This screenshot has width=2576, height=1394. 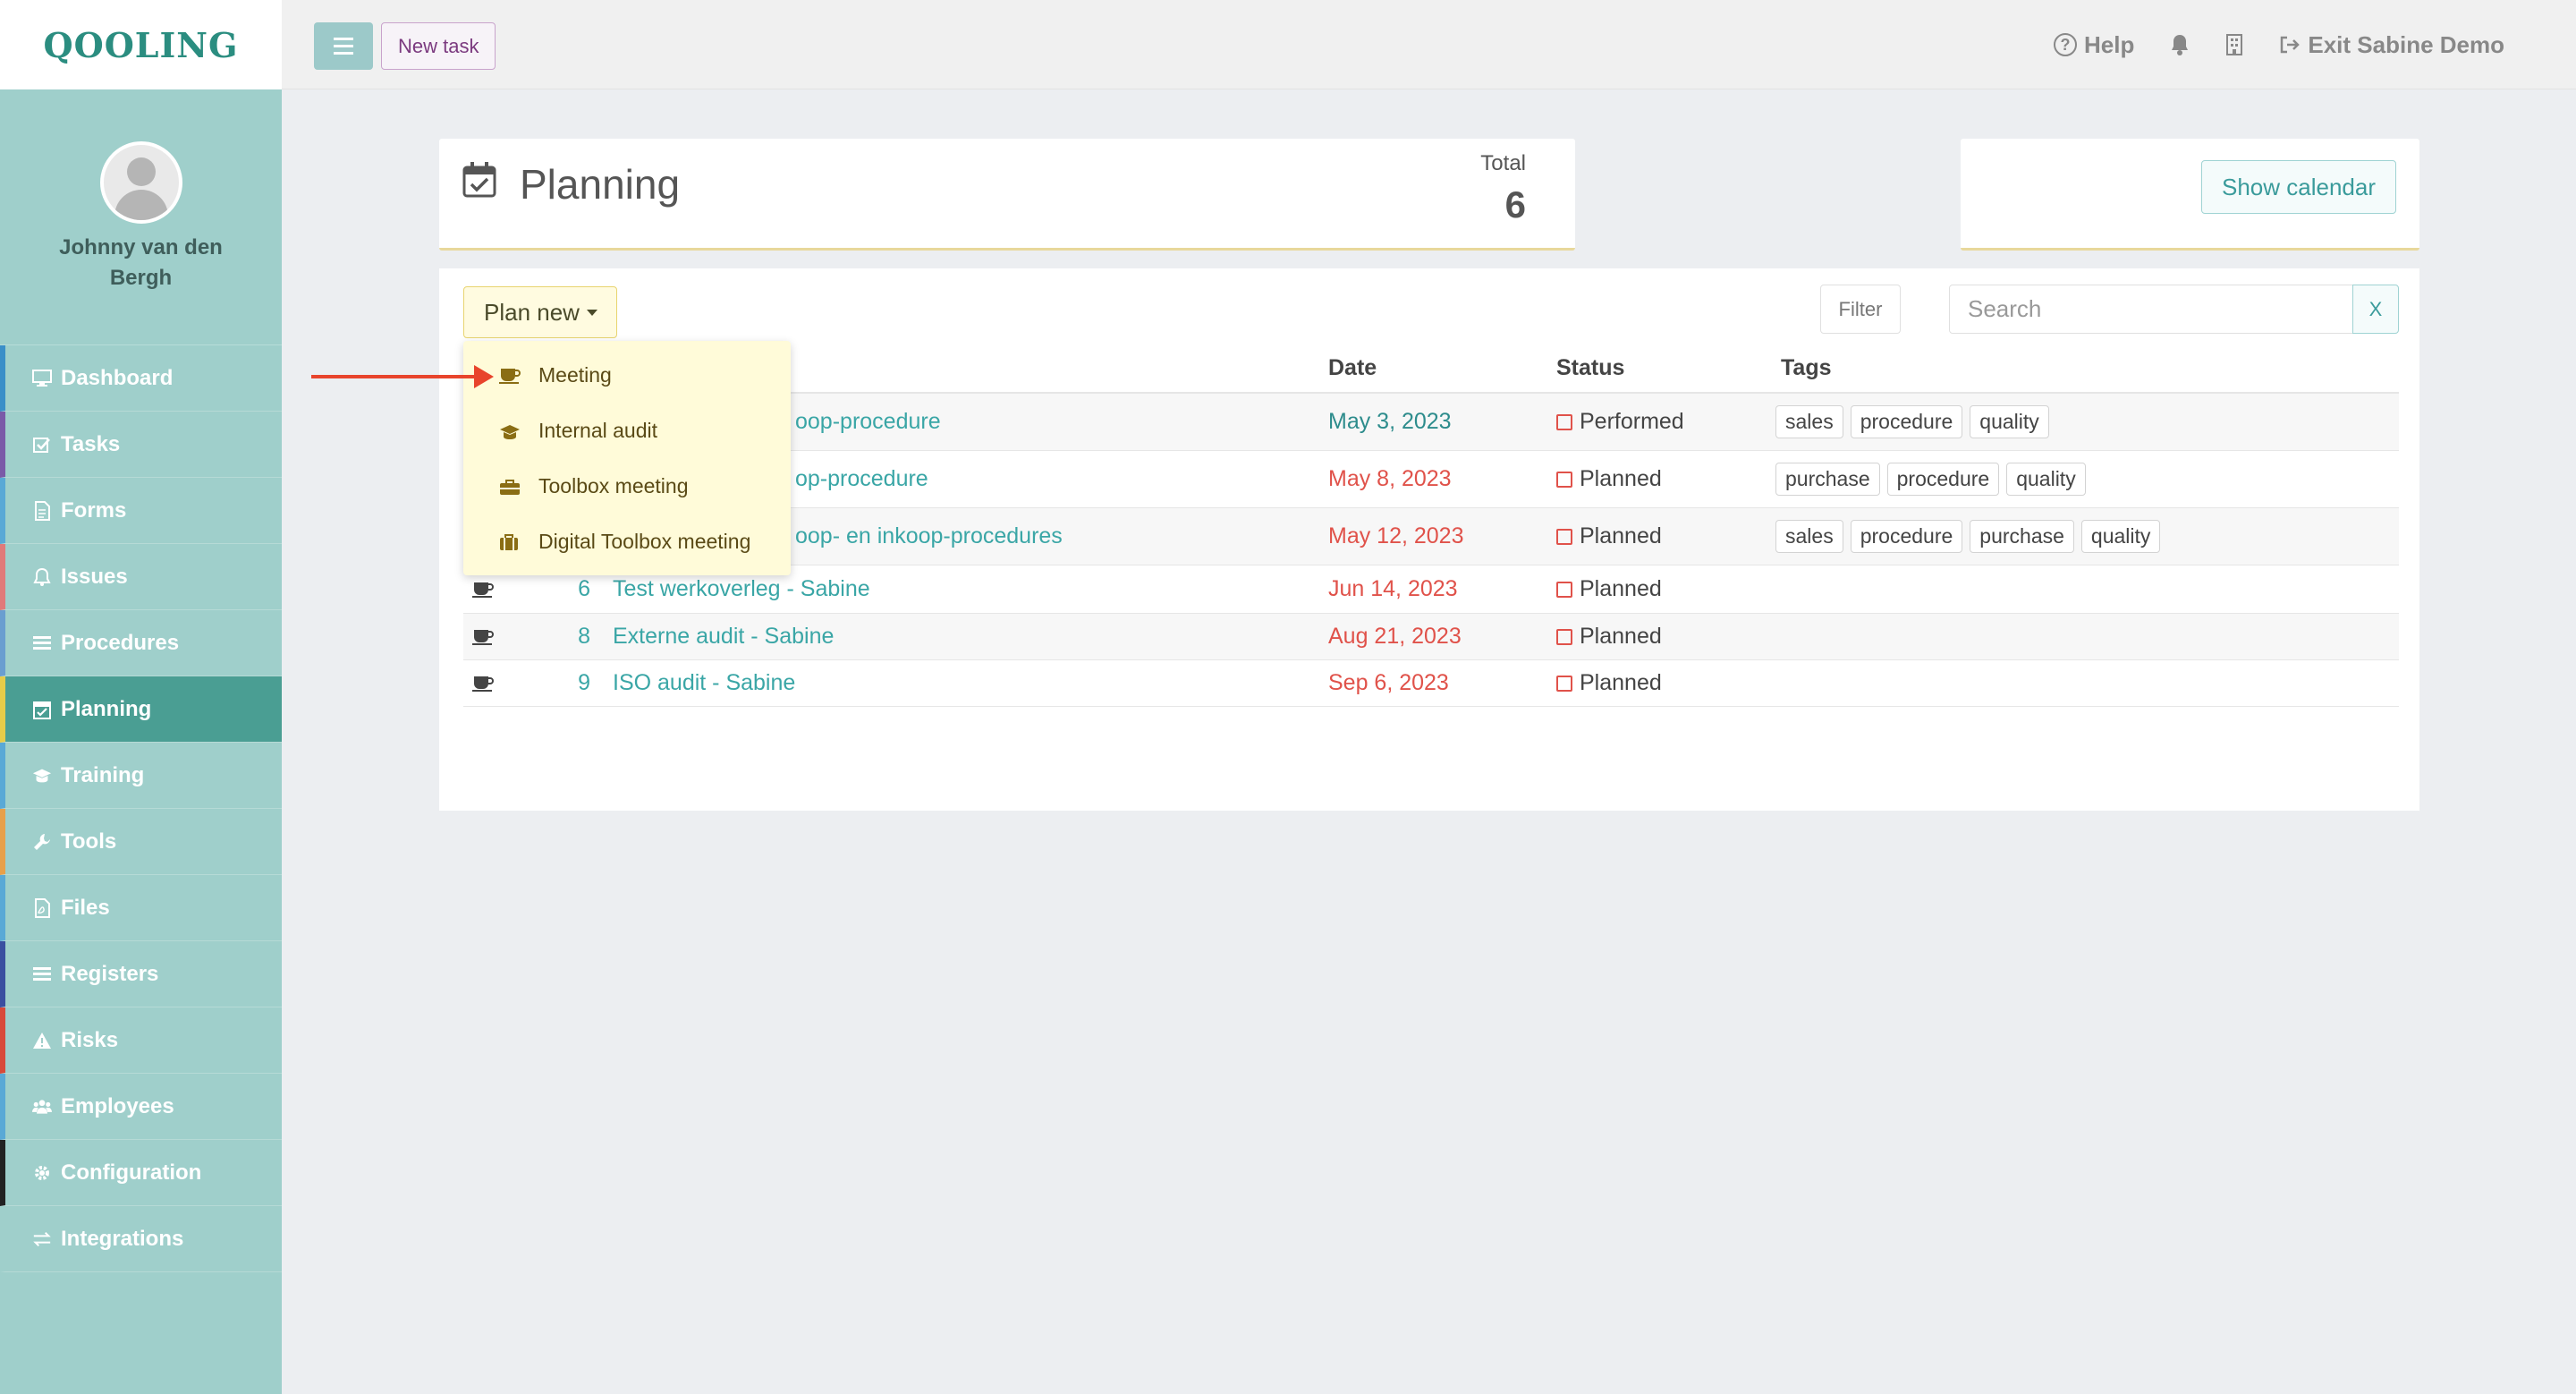 I want to click on new-task-button: New task, so click(x=438, y=46).